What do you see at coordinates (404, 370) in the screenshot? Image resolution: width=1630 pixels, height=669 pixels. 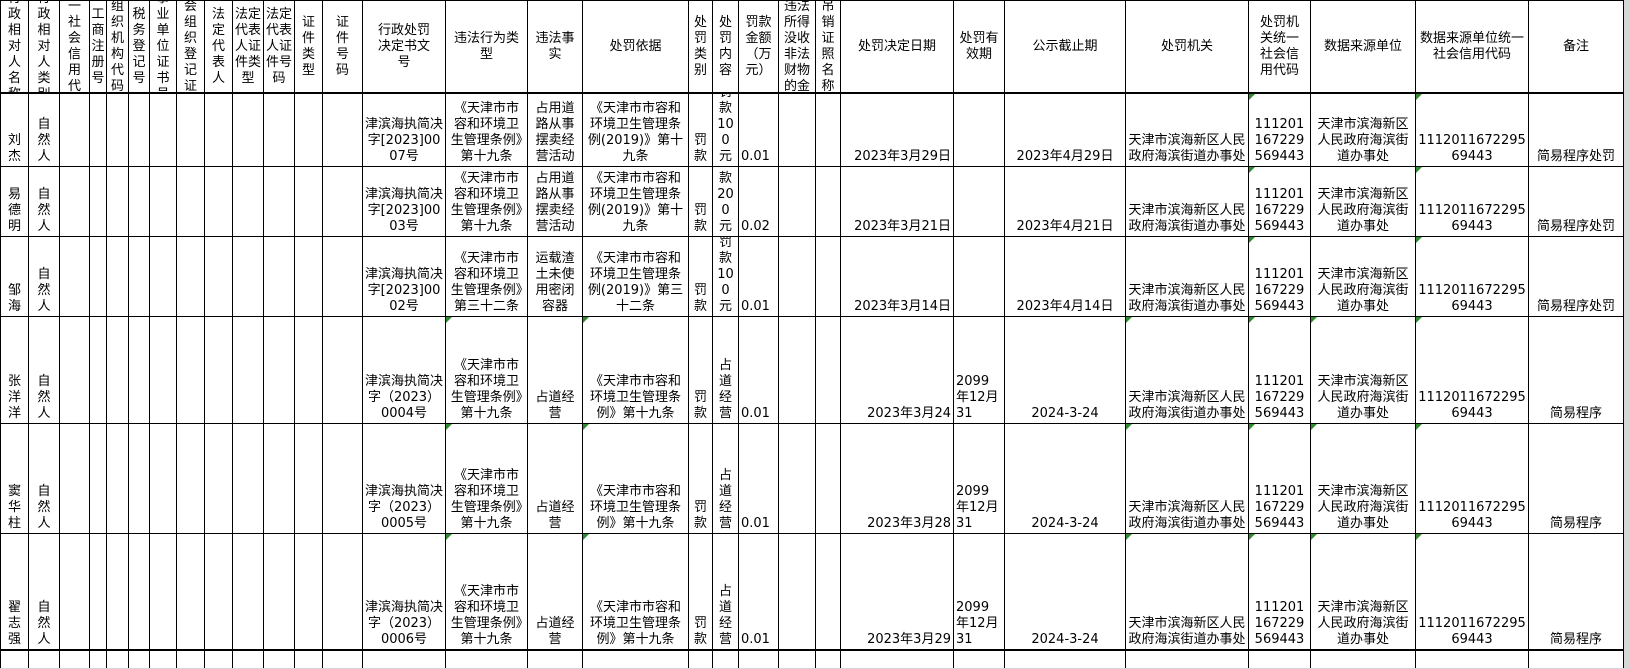 I see `cell: 津滨海执简决字（2023）0004号` at bounding box center [404, 370].